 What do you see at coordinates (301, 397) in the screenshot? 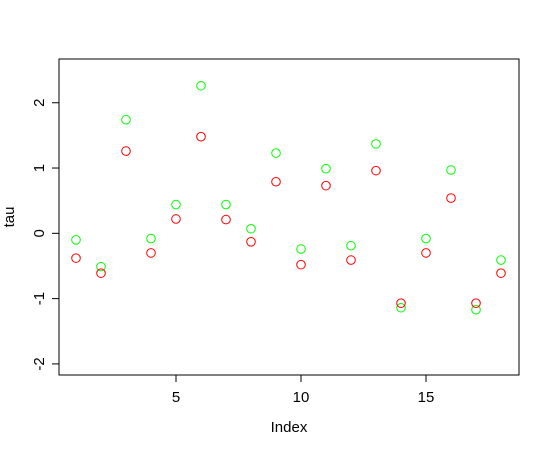
I see `x-tick-label: 10` at bounding box center [301, 397].